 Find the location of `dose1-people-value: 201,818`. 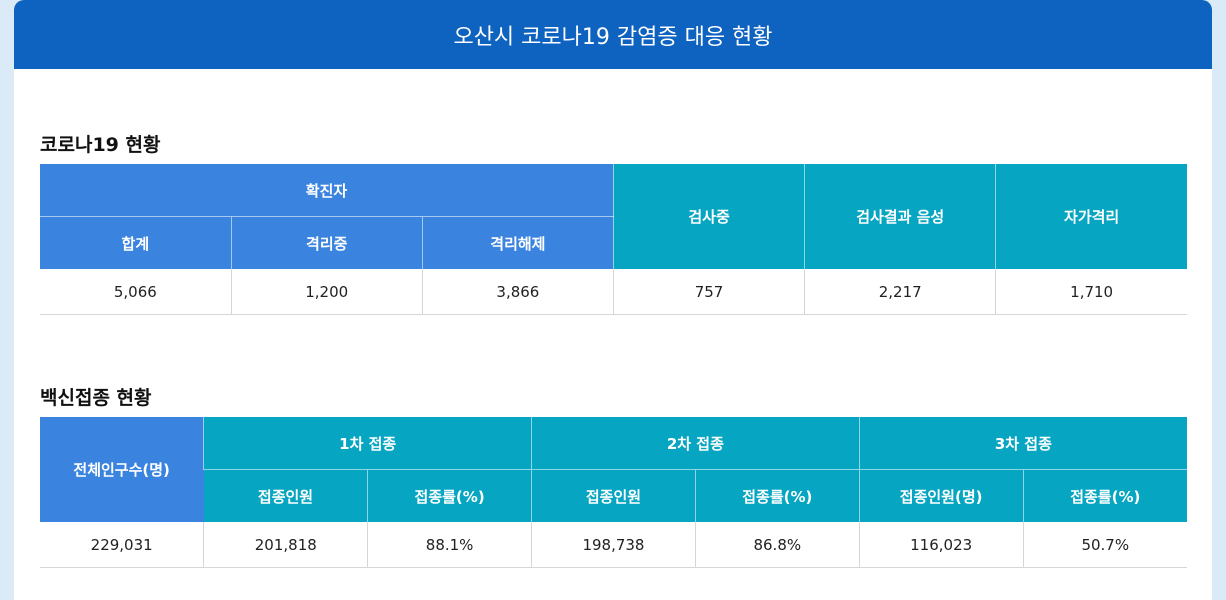

dose1-people-value: 201,818 is located at coordinates (285, 545).